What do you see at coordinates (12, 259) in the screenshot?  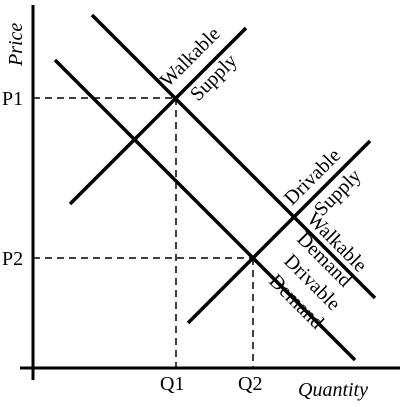 I see `price-label: P2` at bounding box center [12, 259].